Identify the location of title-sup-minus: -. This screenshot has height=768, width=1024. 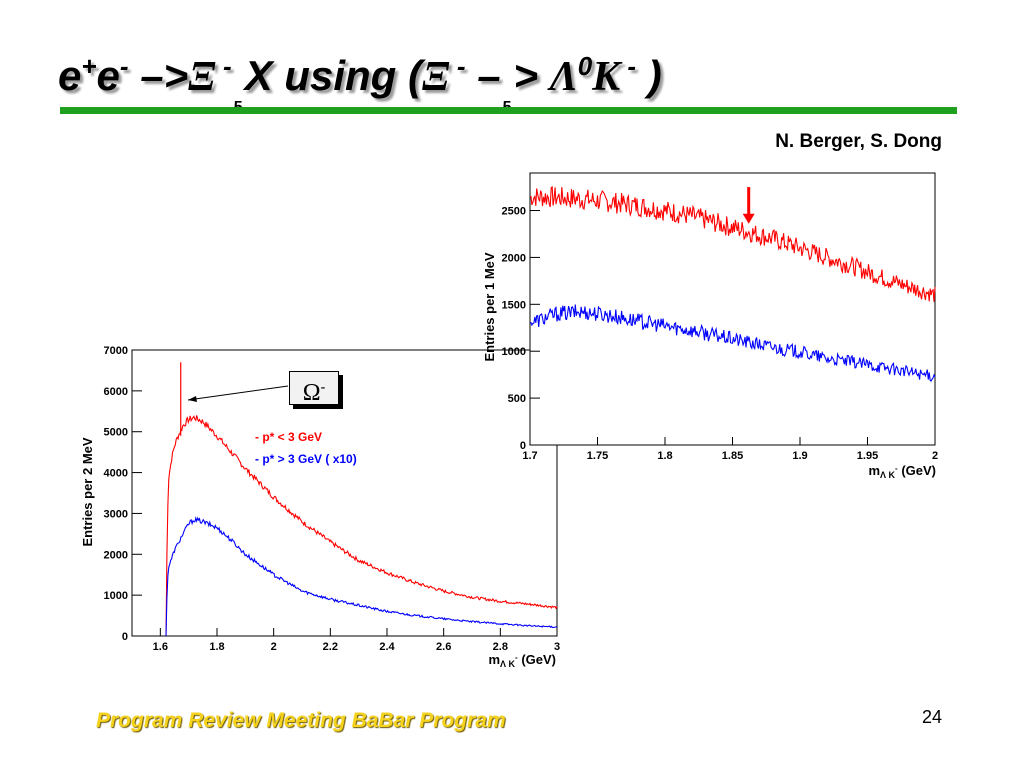
(124, 66).